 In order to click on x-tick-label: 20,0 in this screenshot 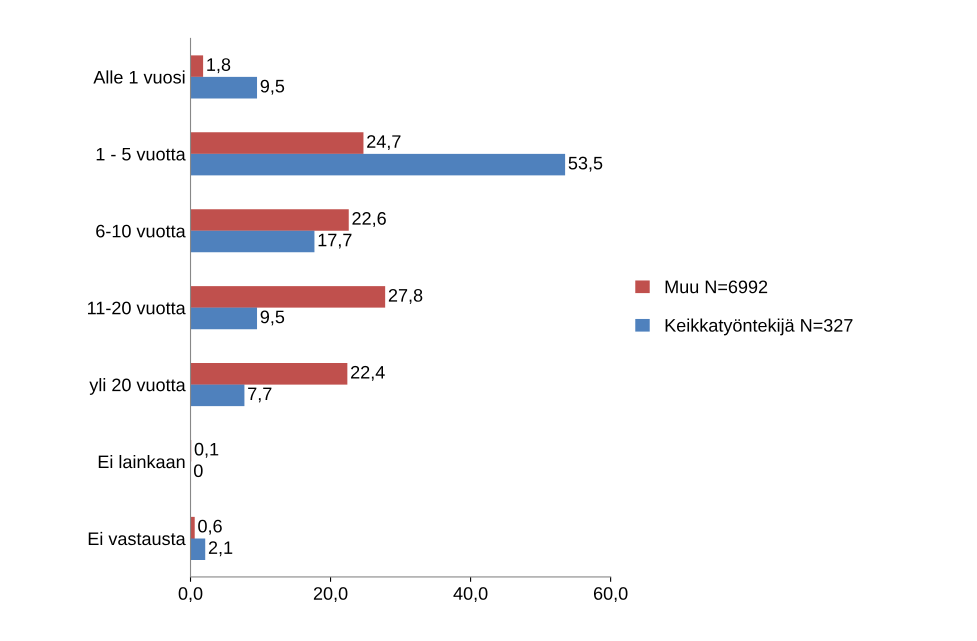, I will do `click(331, 594)`.